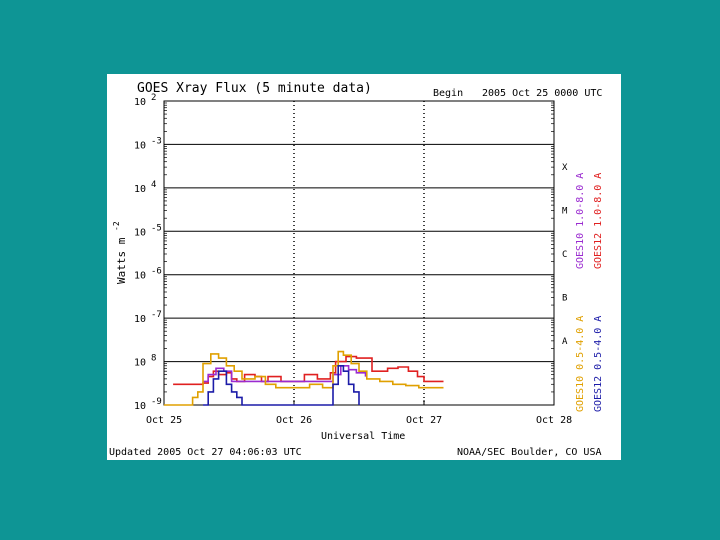 Image resolution: width=720 pixels, height=540 pixels. What do you see at coordinates (140, 276) in the screenshot?
I see `y-tick-base-1e-6: 10` at bounding box center [140, 276].